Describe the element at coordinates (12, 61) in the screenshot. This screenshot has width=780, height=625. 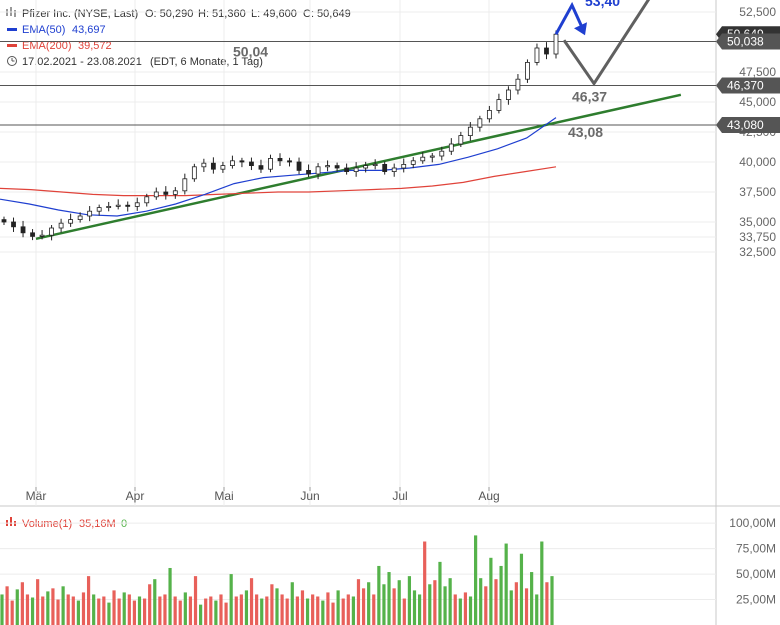
I see `clock-icon` at that location.